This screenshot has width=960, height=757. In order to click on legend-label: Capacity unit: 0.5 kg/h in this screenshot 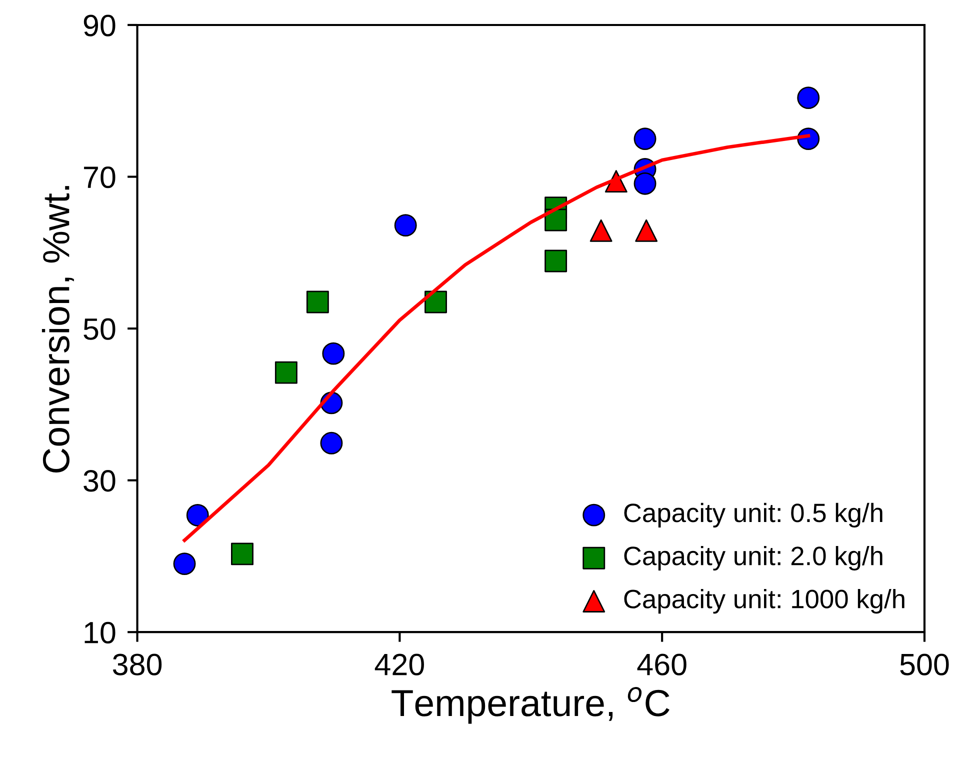, I will do `click(753, 515)`.